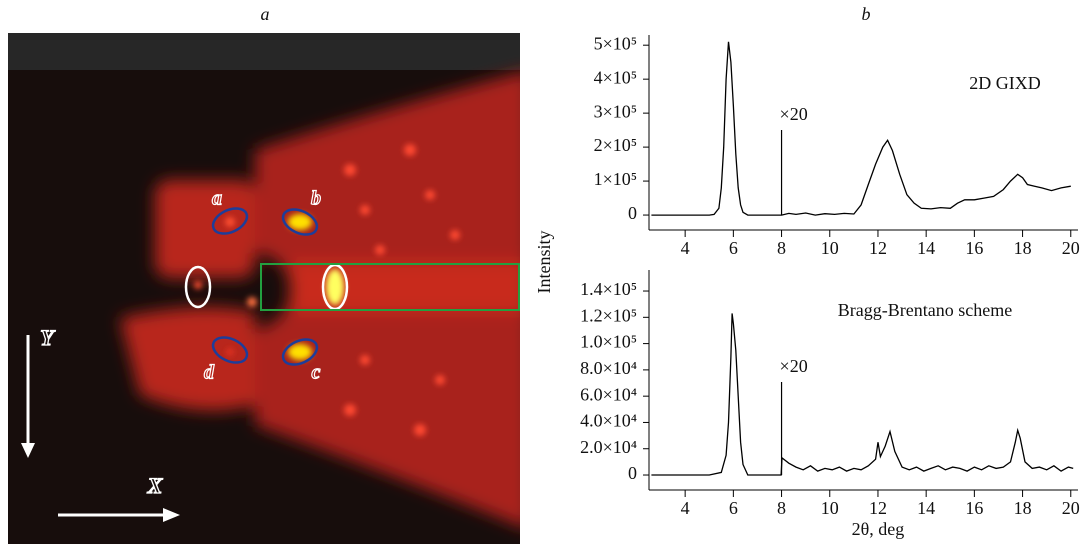 This screenshot has height=549, width=1091. Describe the element at coordinates (615, 179) in the screenshot. I see `y-tick-label: 1×10⁵` at that location.